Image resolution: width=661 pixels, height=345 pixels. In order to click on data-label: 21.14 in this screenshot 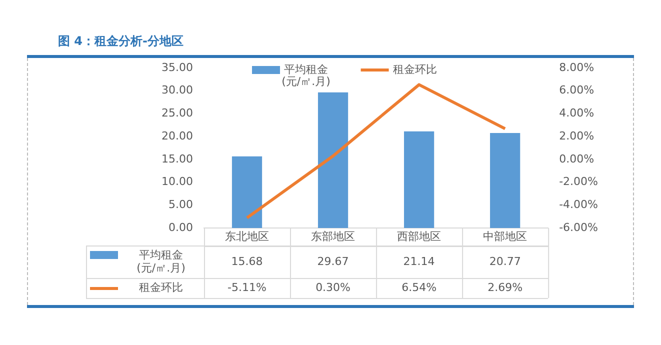, I will do `click(419, 261)`.